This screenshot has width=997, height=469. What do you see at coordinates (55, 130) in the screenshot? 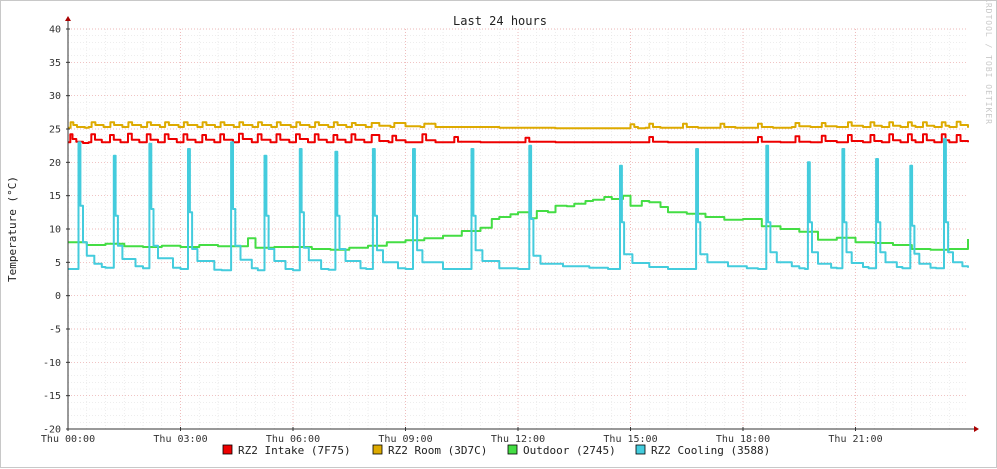
I see `y-tick-label: 25` at bounding box center [55, 130].